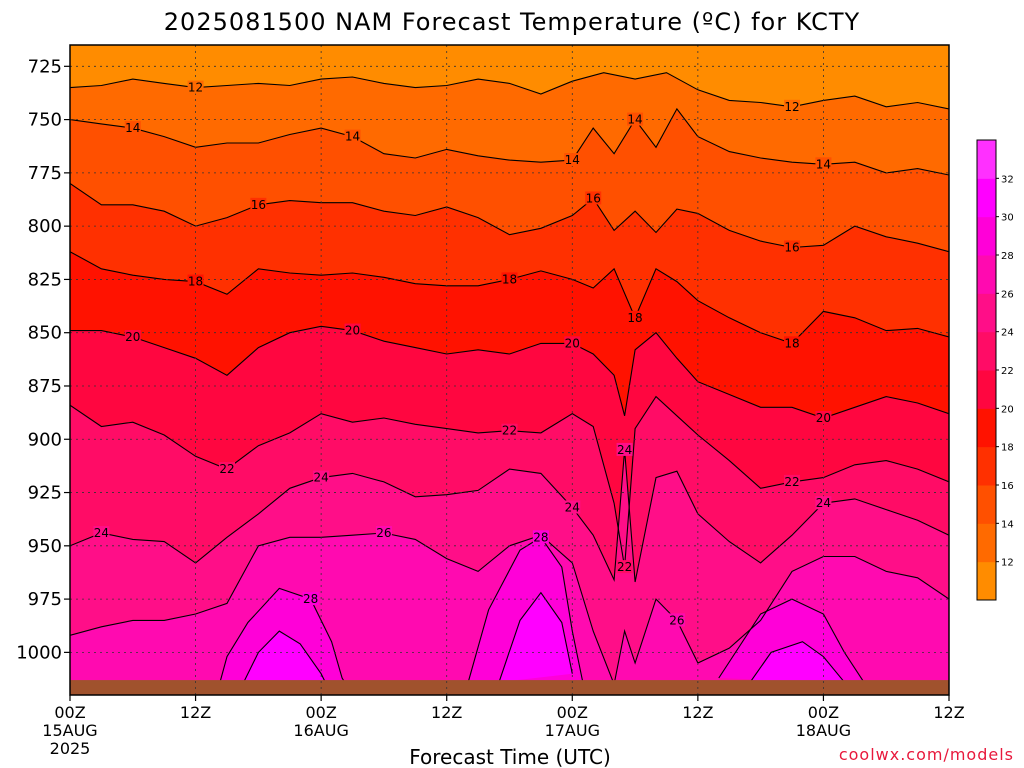 The image size is (1024, 768). Describe the element at coordinates (45, 546) in the screenshot. I see `y-tick-label: 950` at that location.